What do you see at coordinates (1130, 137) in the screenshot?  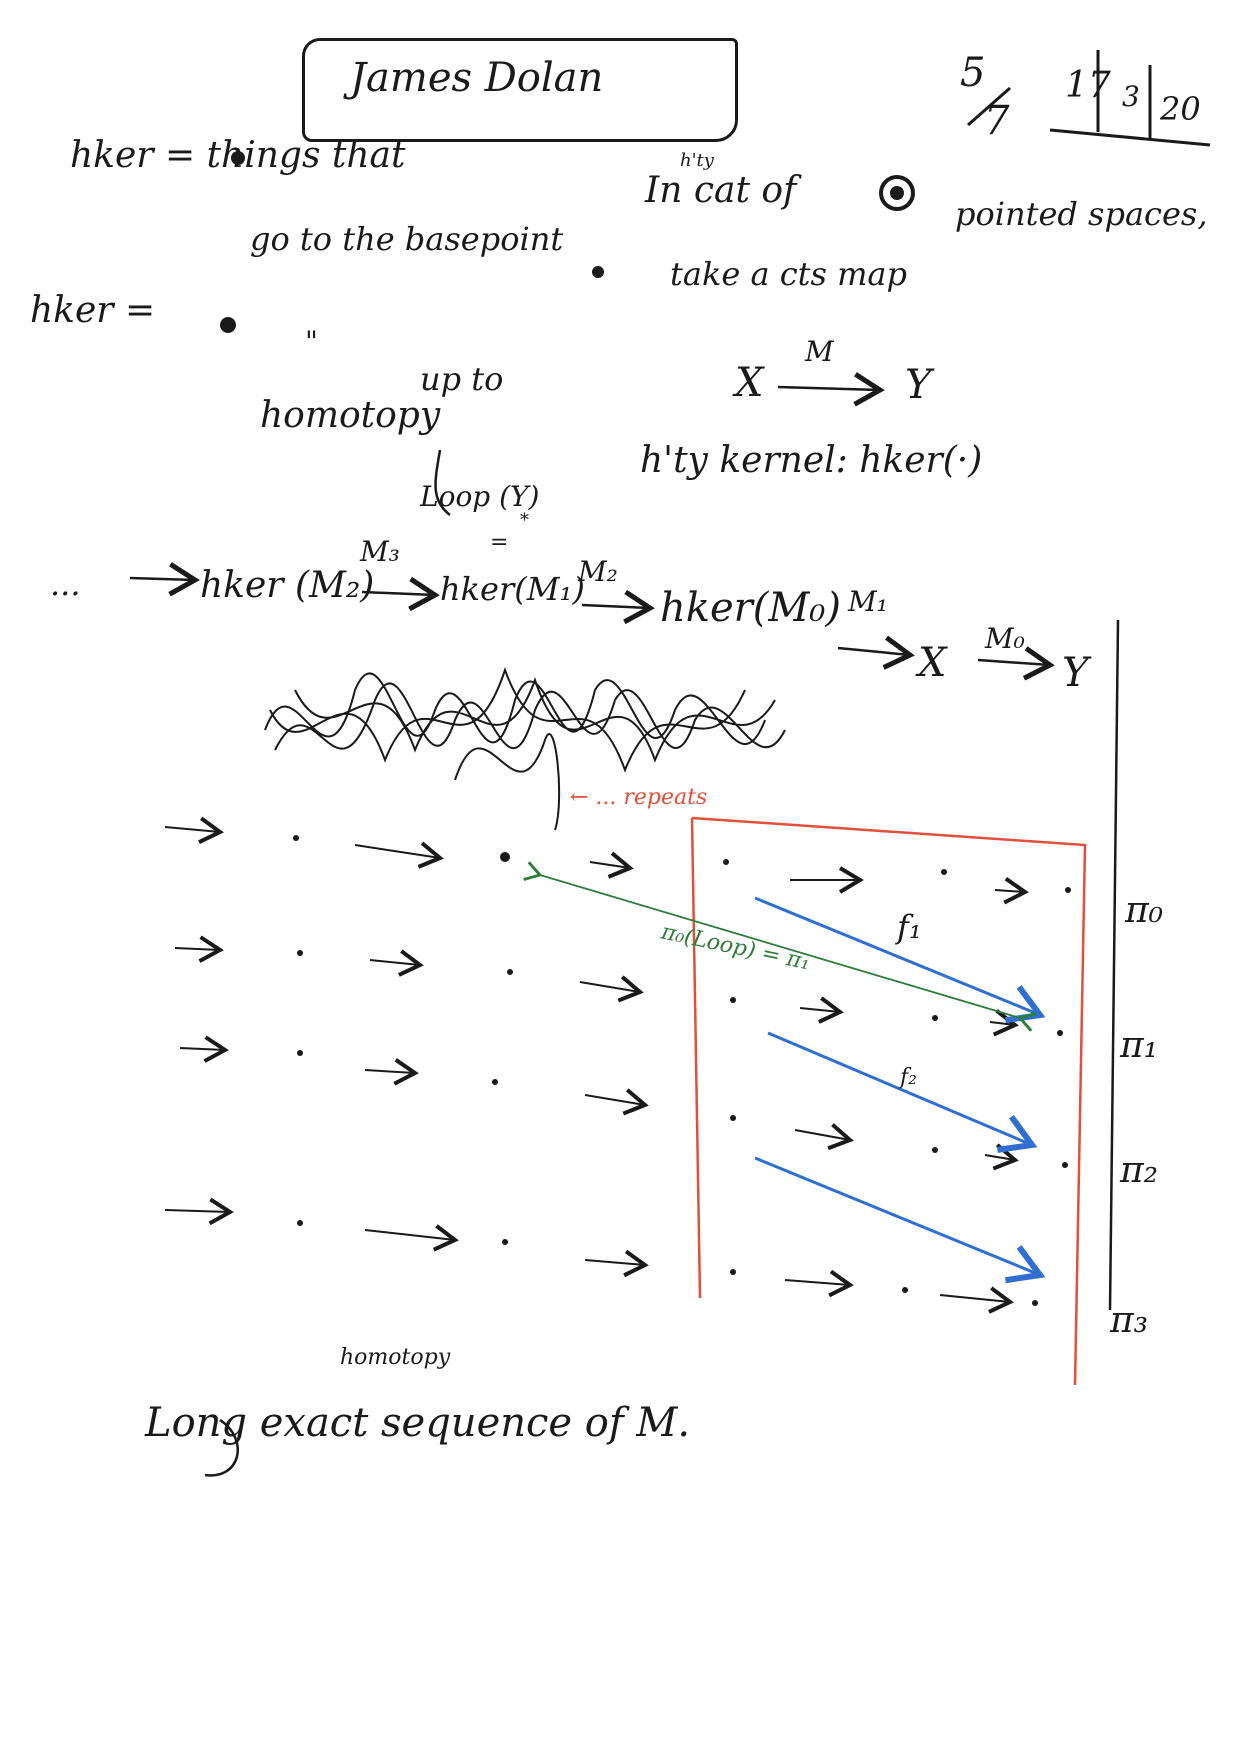 I see `date-underline` at bounding box center [1130, 137].